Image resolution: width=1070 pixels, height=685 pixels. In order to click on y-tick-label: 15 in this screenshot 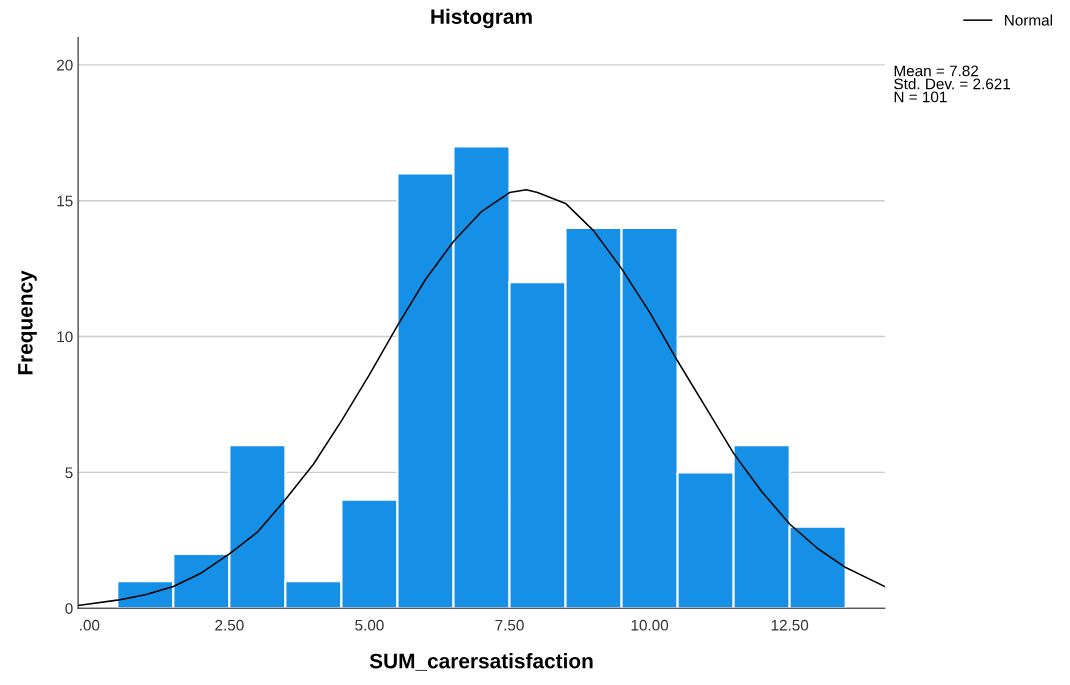, I will do `click(65, 201)`.